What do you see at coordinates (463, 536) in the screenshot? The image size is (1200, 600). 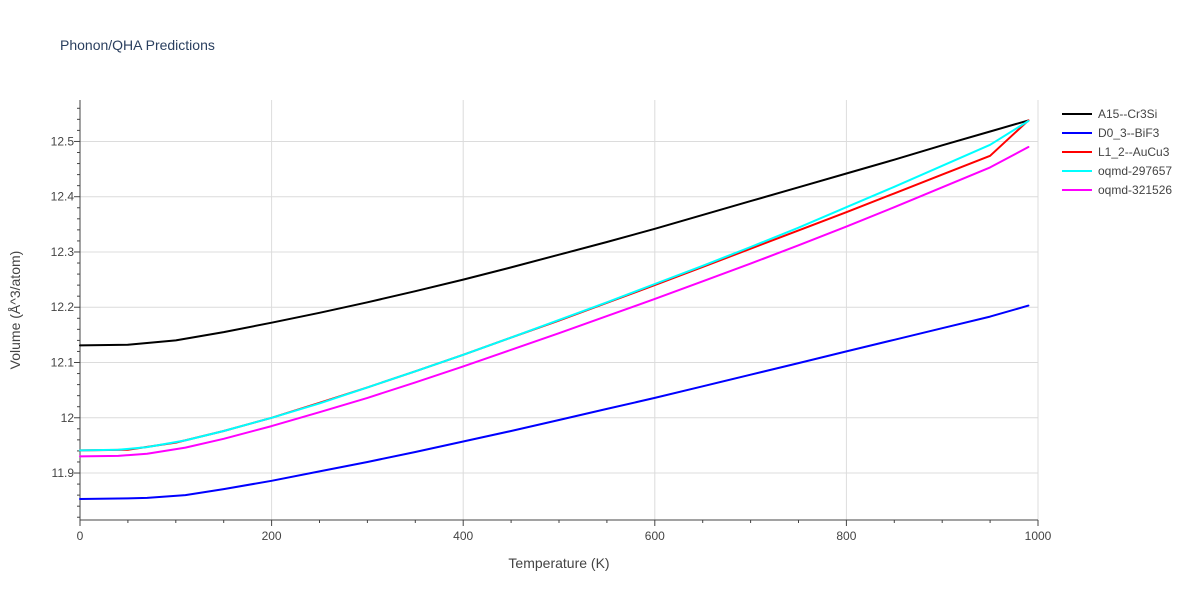 I see `x-tick-label: 400` at bounding box center [463, 536].